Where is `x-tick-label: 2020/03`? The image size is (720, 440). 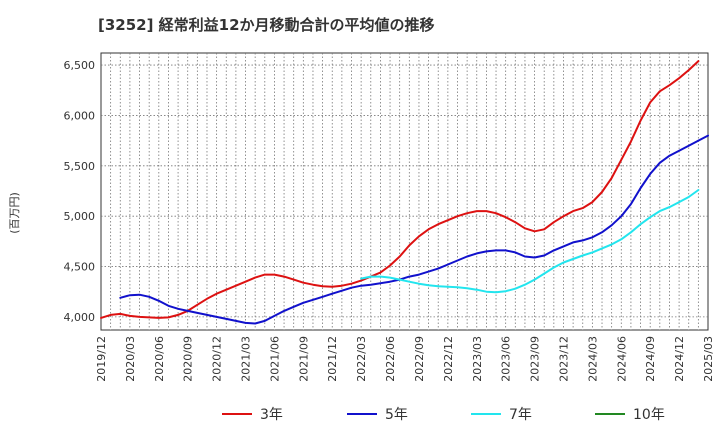
x-tick-label: 2020/03 is located at coordinates (130, 359).